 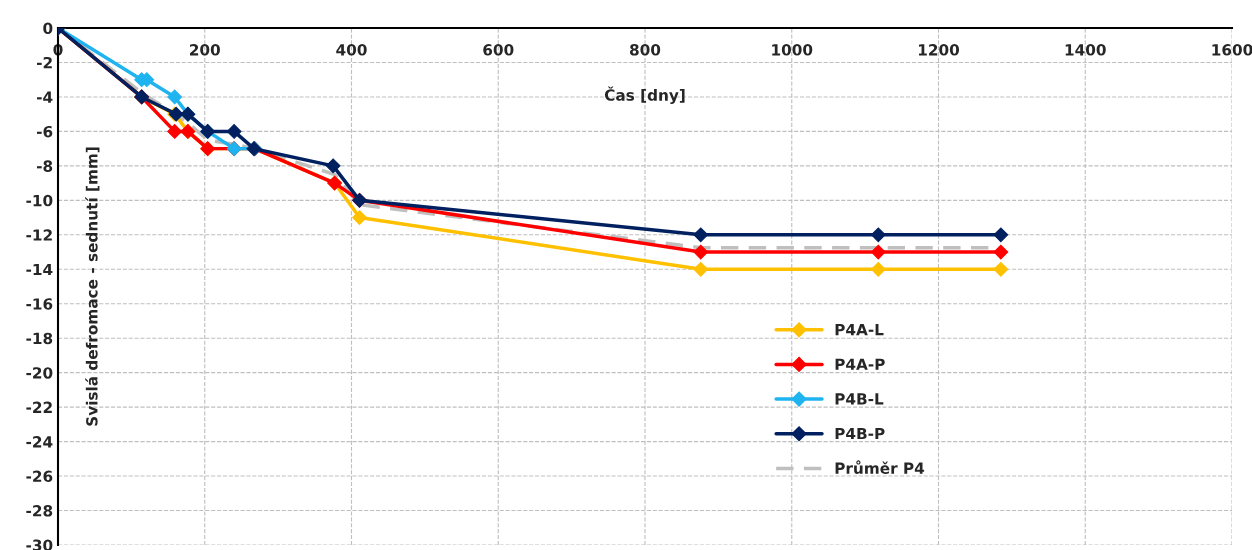 I want to click on y-tick-label: -26, so click(x=39, y=476).